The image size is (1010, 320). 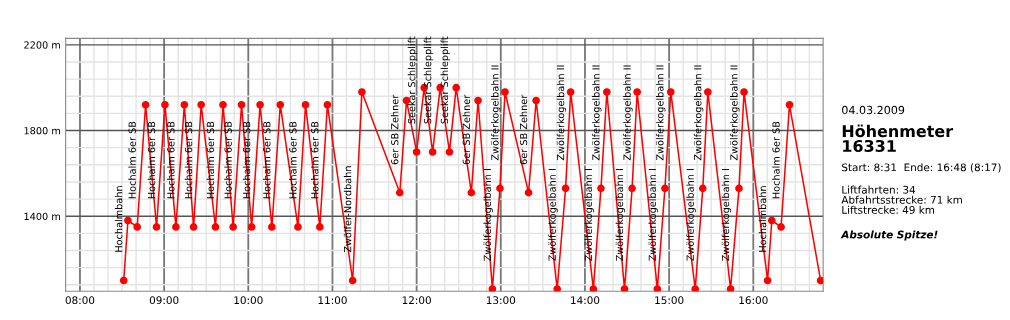 I want to click on x-tick-label: 16:00, so click(x=753, y=300).